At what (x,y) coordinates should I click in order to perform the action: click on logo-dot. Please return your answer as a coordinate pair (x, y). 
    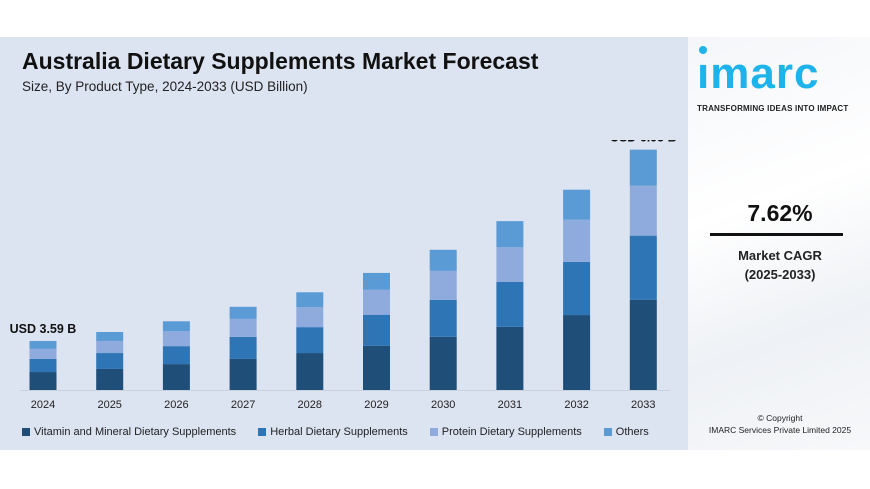
    Looking at the image, I should click on (703, 50).